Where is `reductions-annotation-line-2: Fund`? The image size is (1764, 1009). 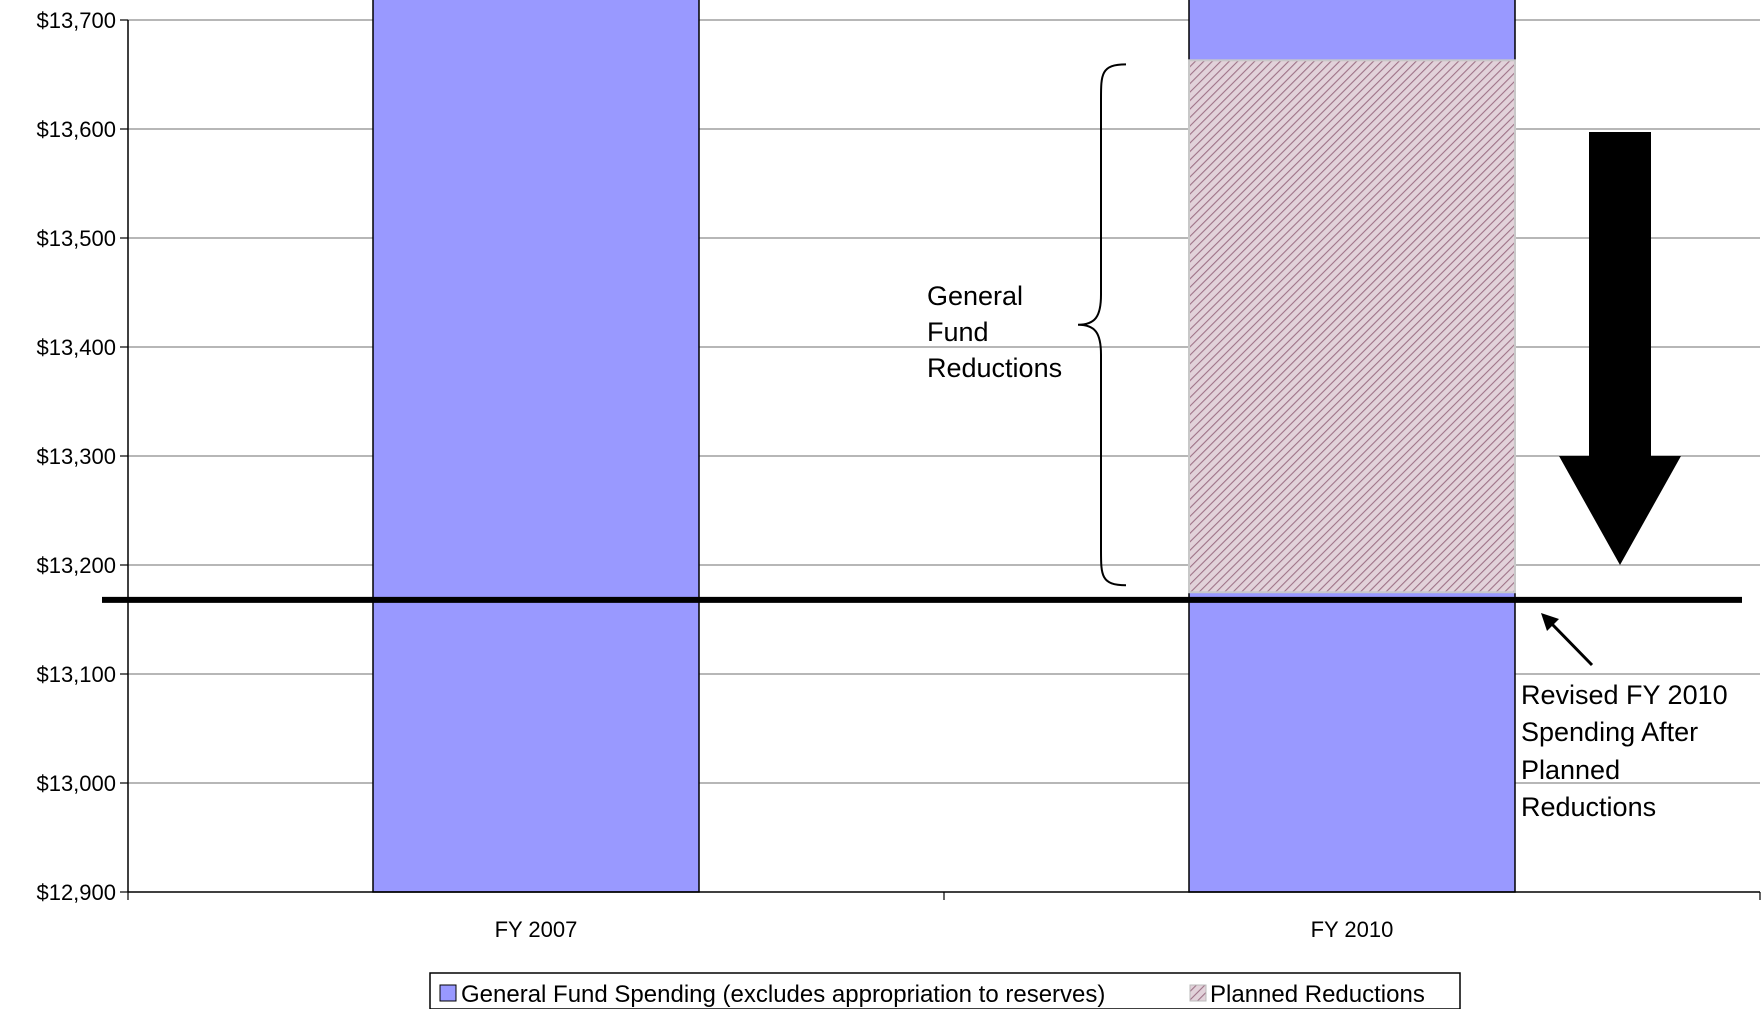
reductions-annotation-line-2: Fund is located at coordinates (958, 332).